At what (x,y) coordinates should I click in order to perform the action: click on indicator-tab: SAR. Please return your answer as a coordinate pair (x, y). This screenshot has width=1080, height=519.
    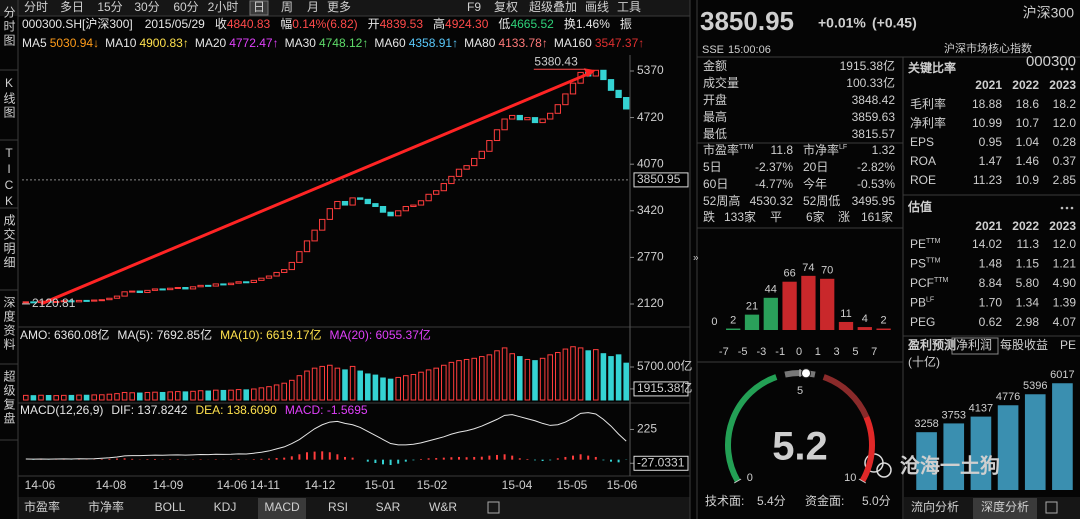
    Looking at the image, I should click on (388, 507).